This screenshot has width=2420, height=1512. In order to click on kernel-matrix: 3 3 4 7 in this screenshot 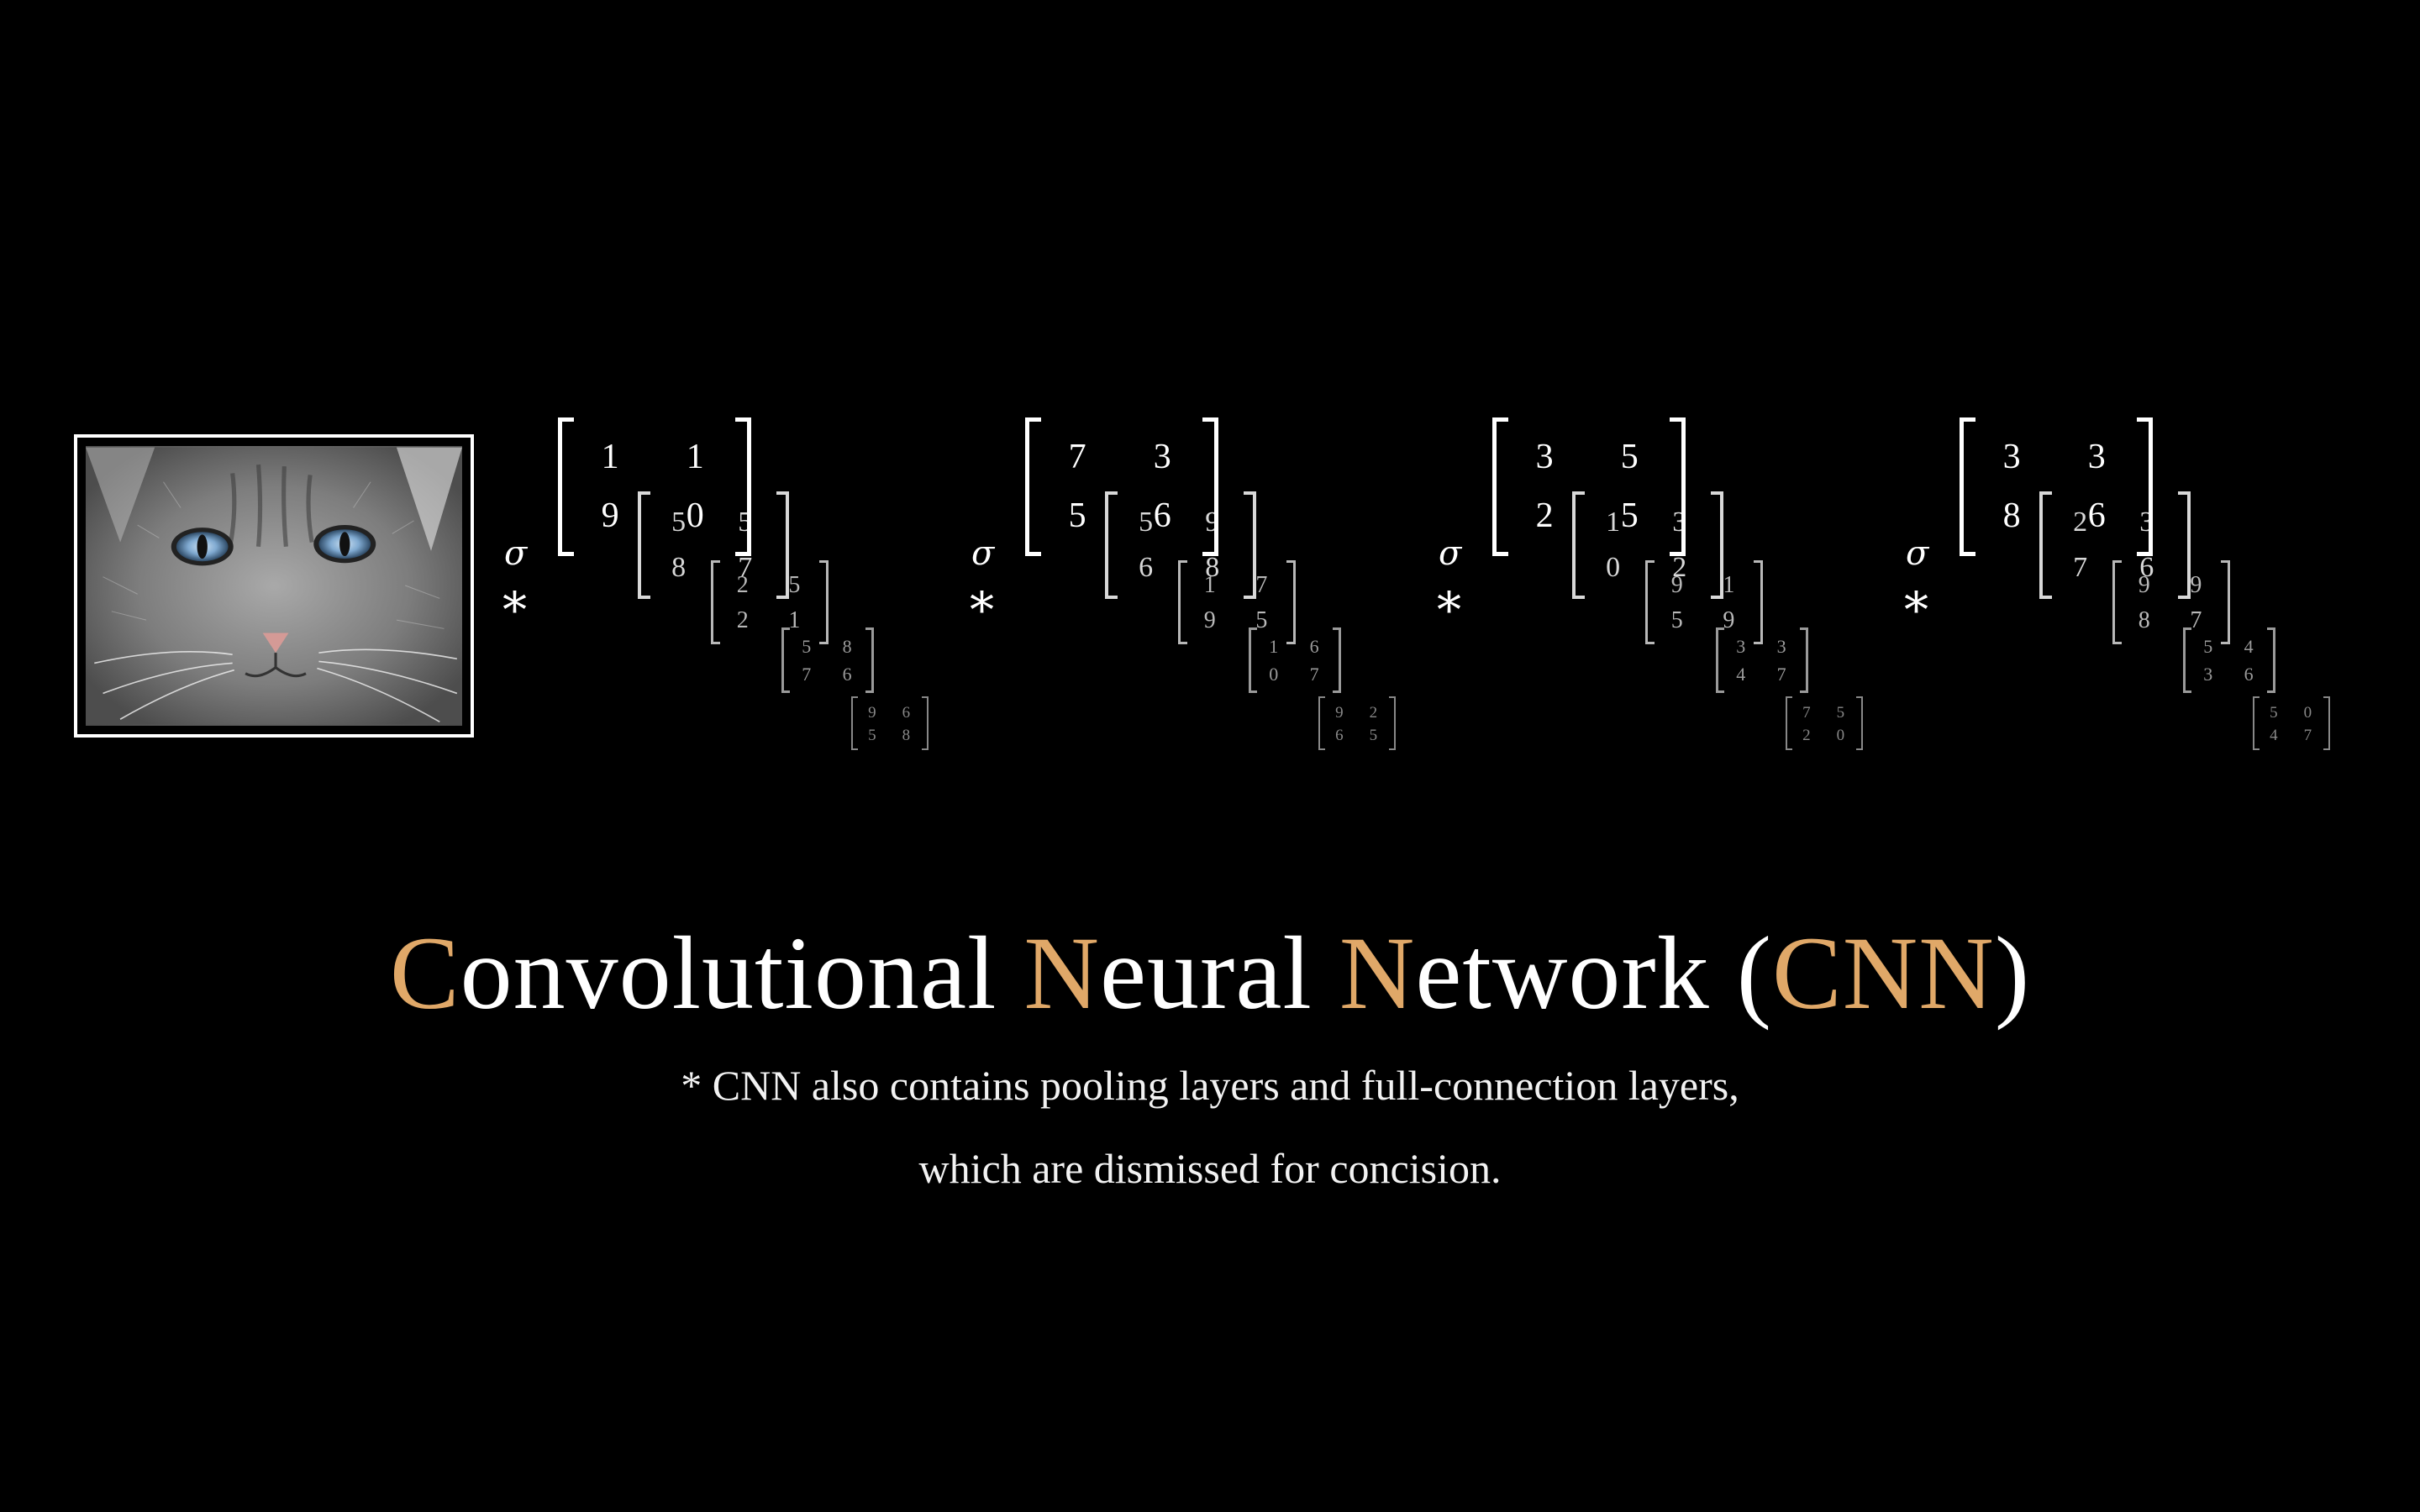, I will do `click(1762, 660)`.